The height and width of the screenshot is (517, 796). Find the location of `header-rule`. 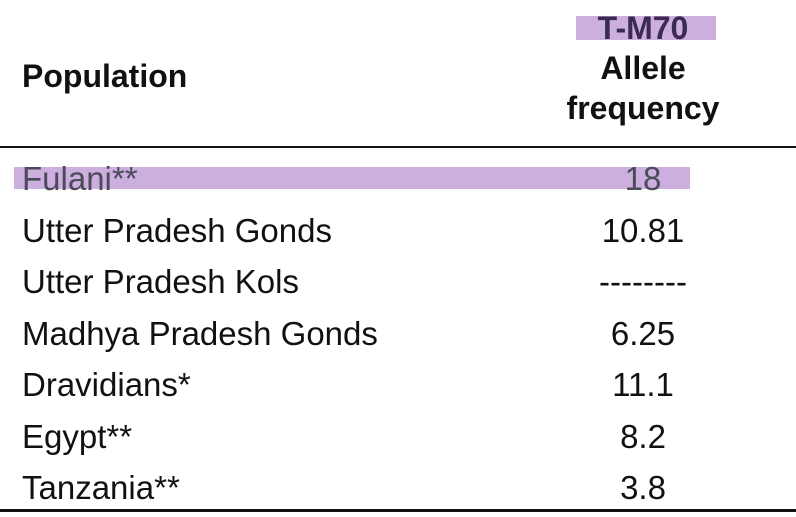

header-rule is located at coordinates (398, 147).